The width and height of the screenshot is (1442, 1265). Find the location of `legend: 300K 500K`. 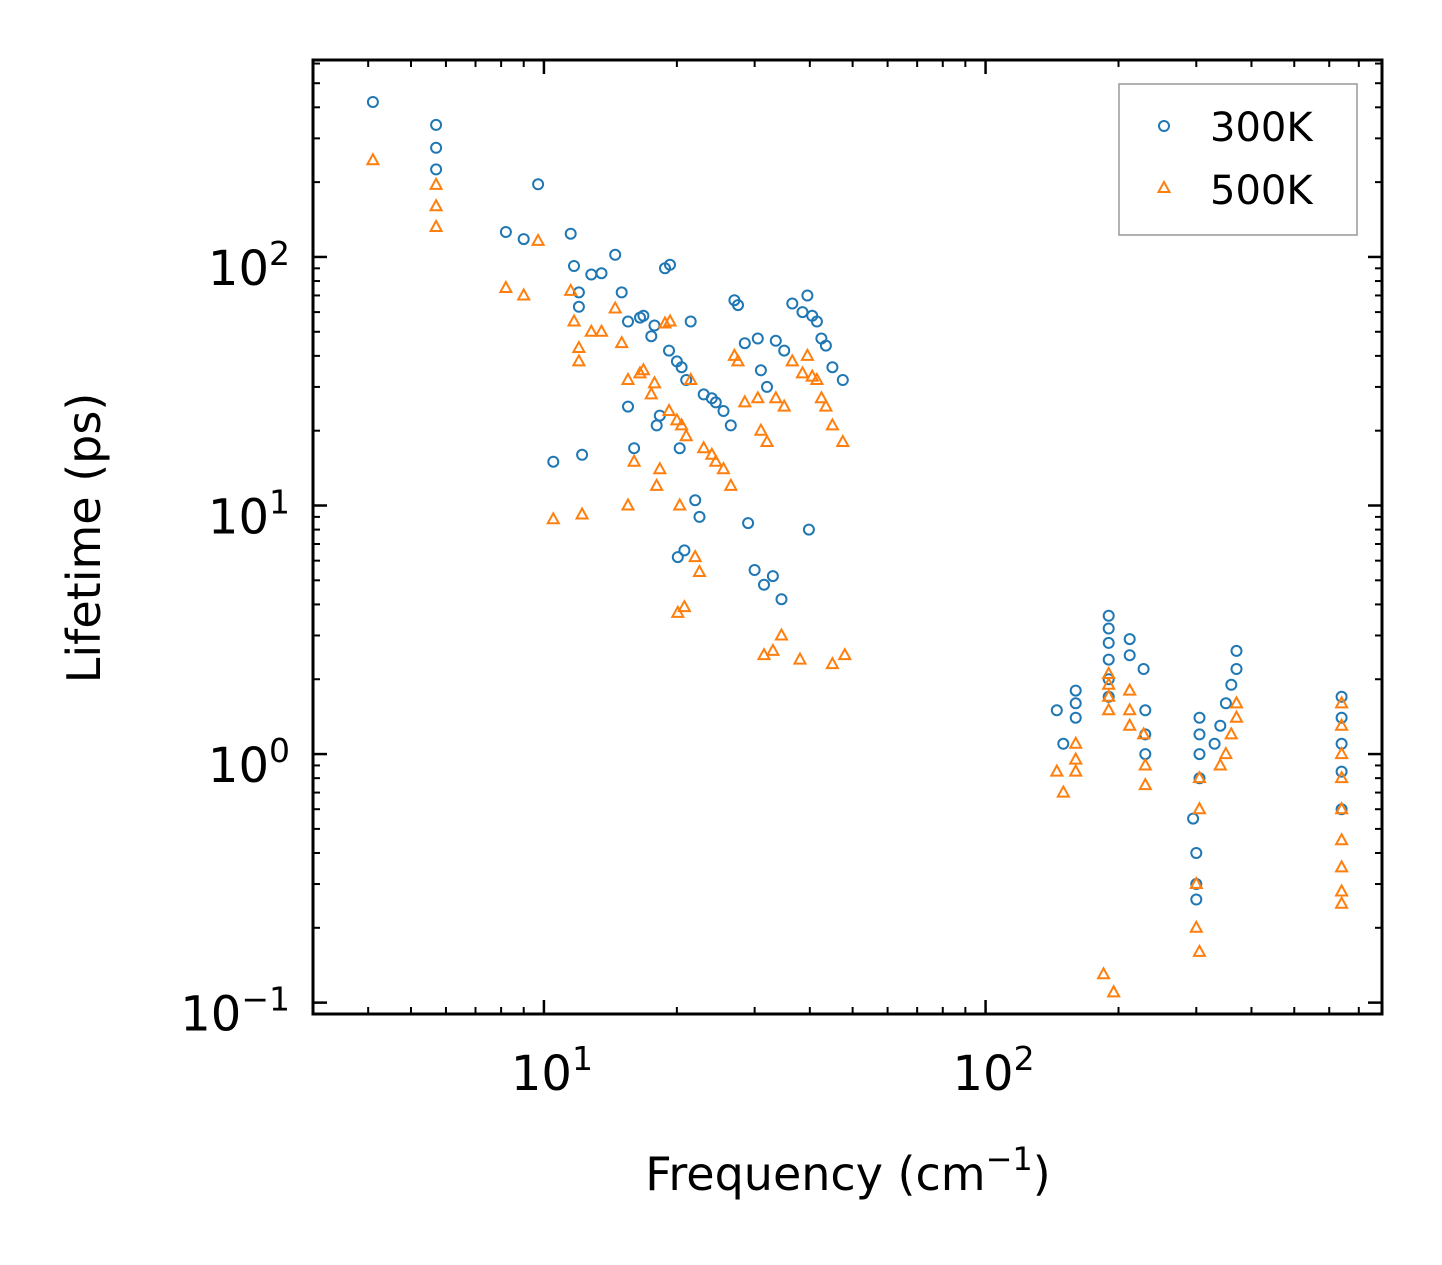

legend: 300K 500K is located at coordinates (1238, 159).